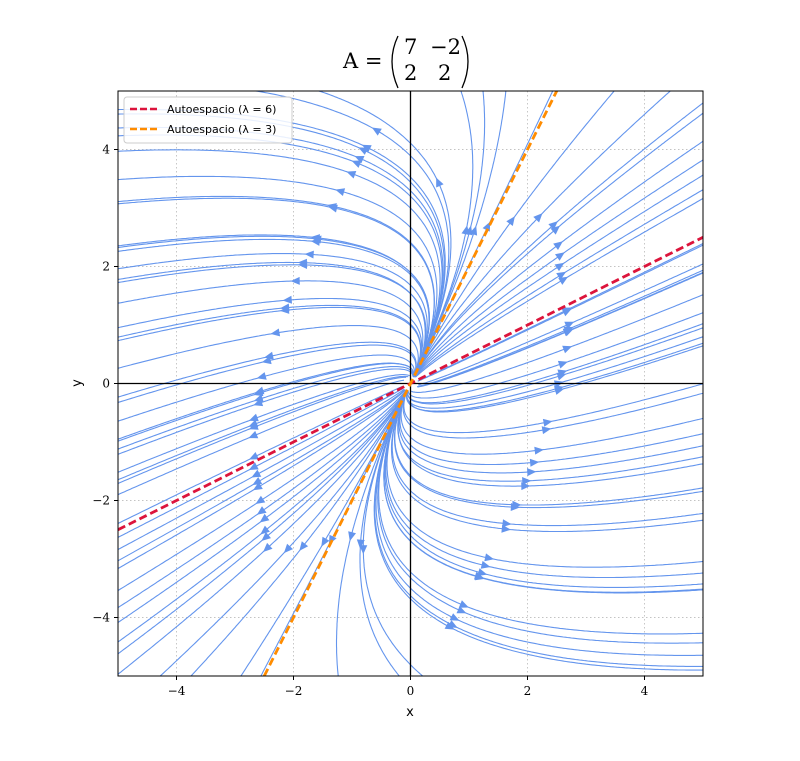 This screenshot has width=800, height=761. Describe the element at coordinates (410, 73) in the screenshot. I see `matrix-a21: 2` at that location.